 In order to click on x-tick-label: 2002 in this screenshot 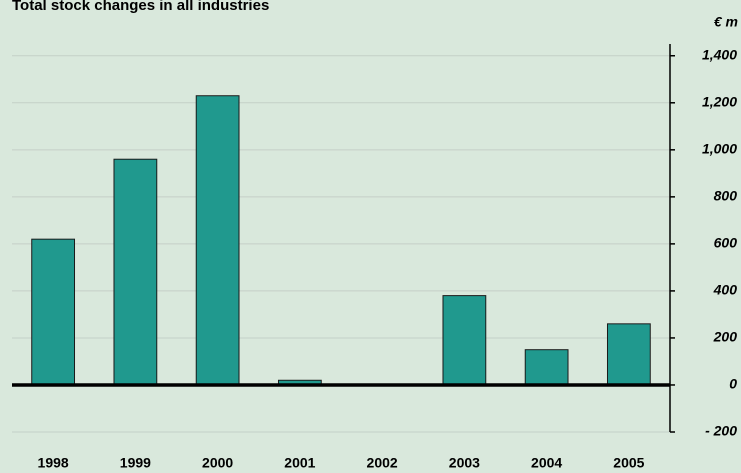, I will do `click(382, 463)`.